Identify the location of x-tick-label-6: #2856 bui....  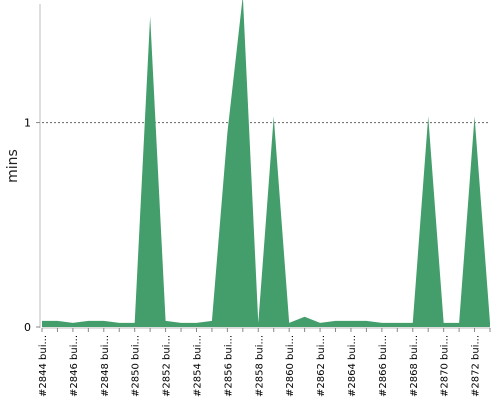
(228, 366).